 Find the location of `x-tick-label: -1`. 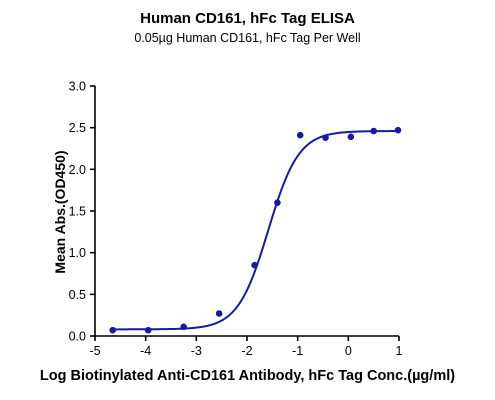

x-tick-label: -1 is located at coordinates (297, 351).